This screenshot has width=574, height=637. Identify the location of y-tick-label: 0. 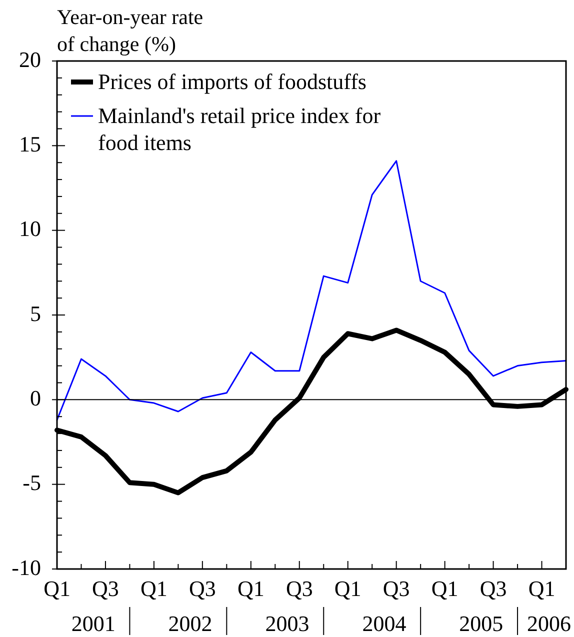
(35, 397).